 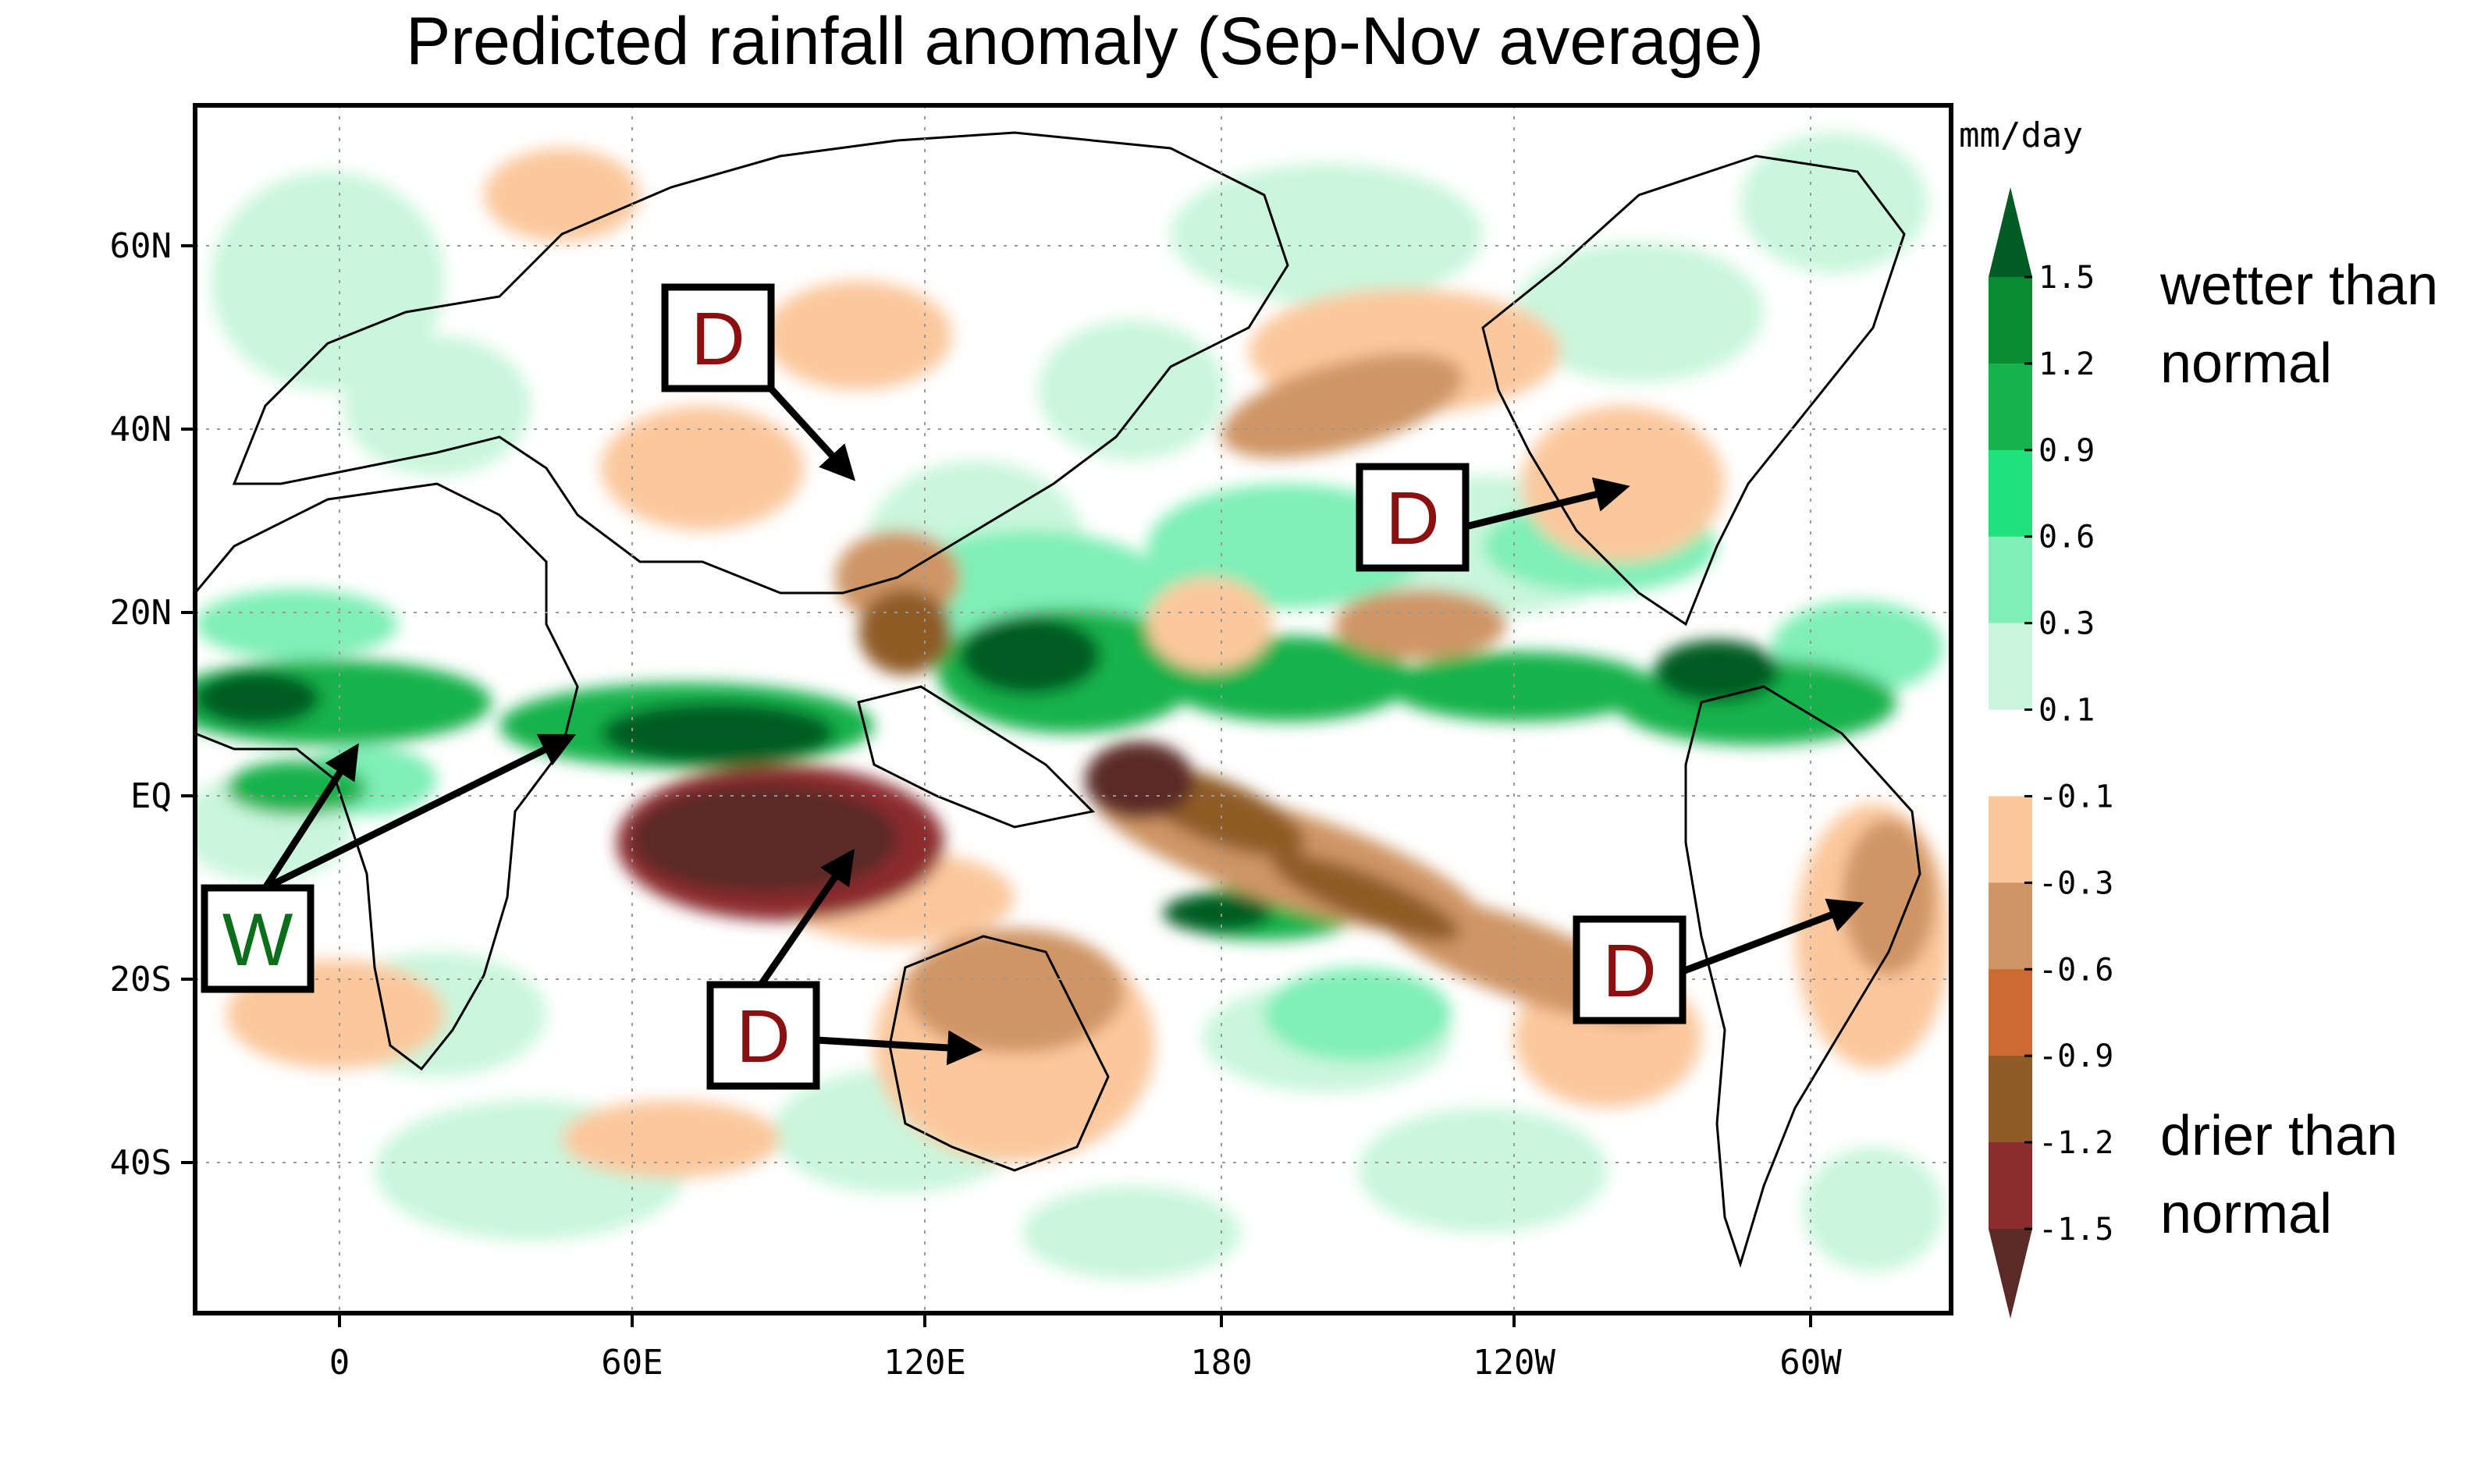 What do you see at coordinates (1810, 1363) in the screenshot?
I see `x-tick-label: 60W` at bounding box center [1810, 1363].